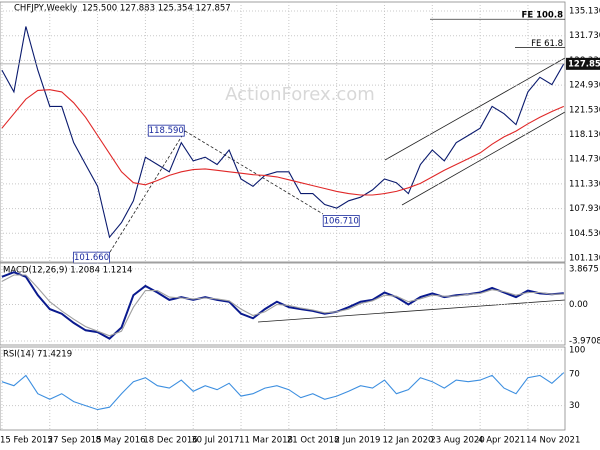  Describe the element at coordinates (358, 441) in the screenshot. I see `x-tick-label: 2 Jun 2019` at that location.